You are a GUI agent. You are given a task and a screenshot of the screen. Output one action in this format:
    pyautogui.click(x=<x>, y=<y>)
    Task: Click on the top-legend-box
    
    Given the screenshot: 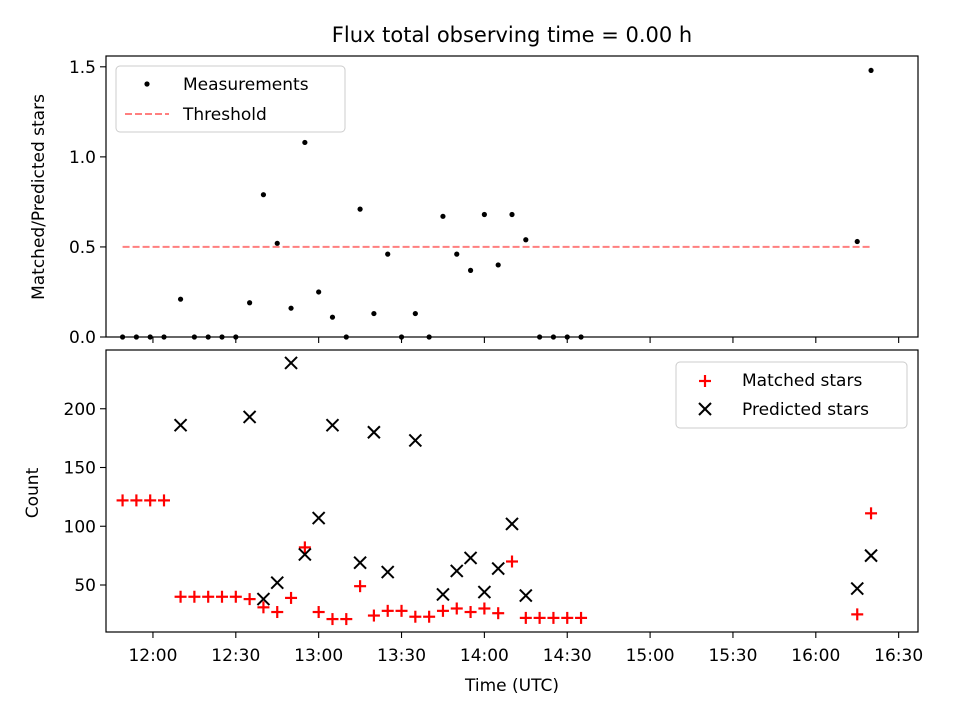 What is the action you would take?
    pyautogui.click(x=230, y=99)
    